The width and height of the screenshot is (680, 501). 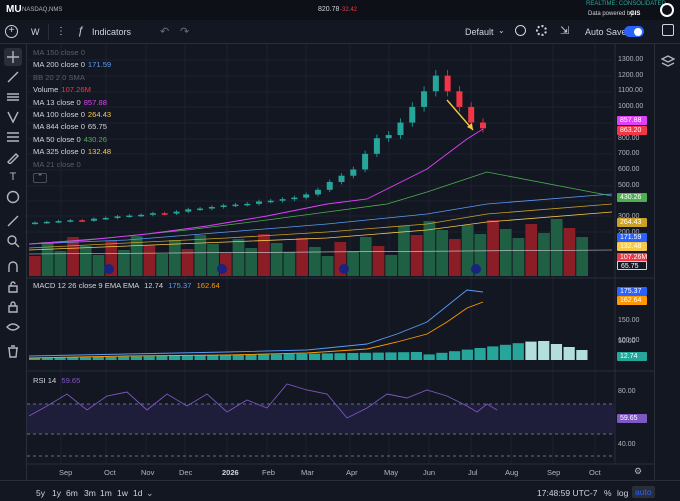 I want to click on auto-save-toggle, so click(x=634, y=31).